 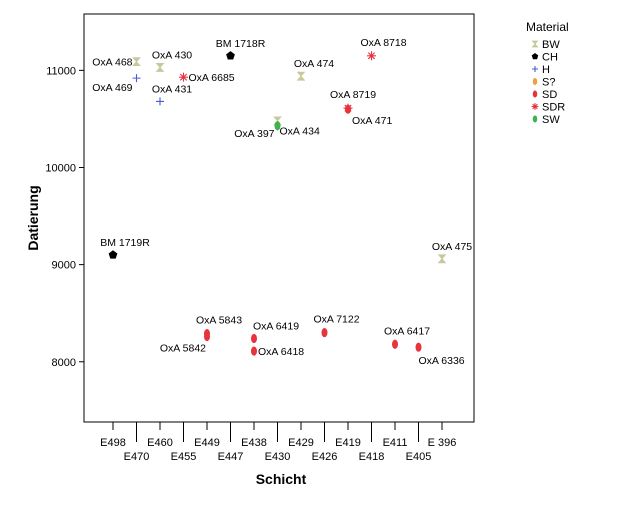 What do you see at coordinates (301, 443) in the screenshot?
I see `x-tick-label: E429` at bounding box center [301, 443].